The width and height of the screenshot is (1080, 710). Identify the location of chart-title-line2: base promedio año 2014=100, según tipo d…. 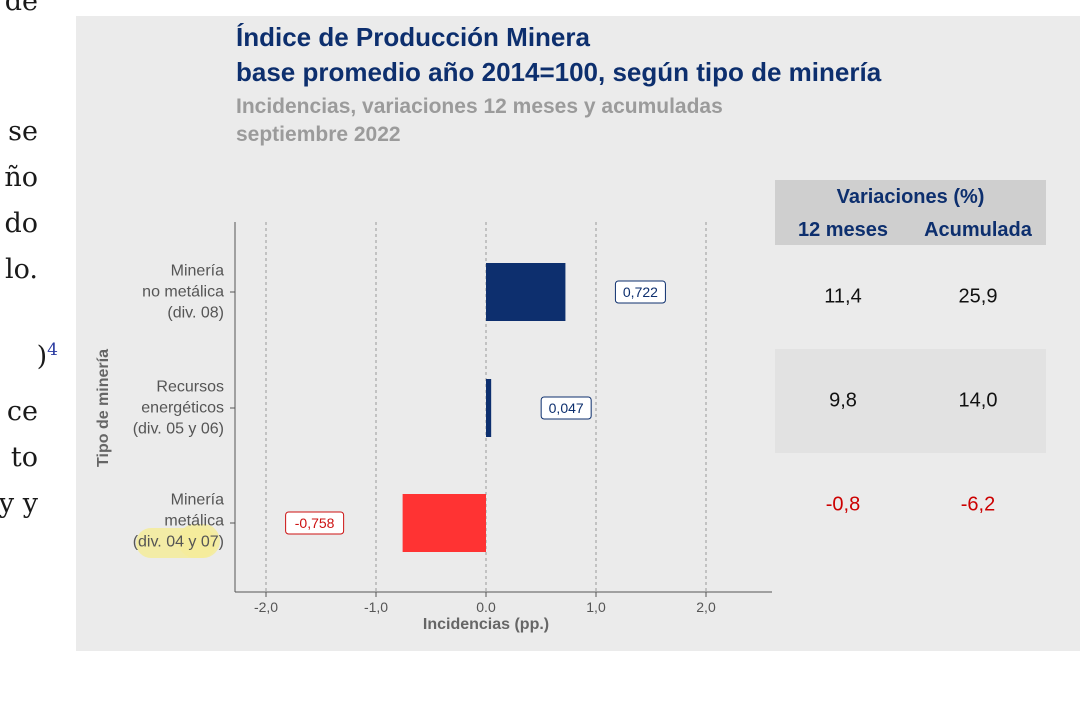
(559, 72).